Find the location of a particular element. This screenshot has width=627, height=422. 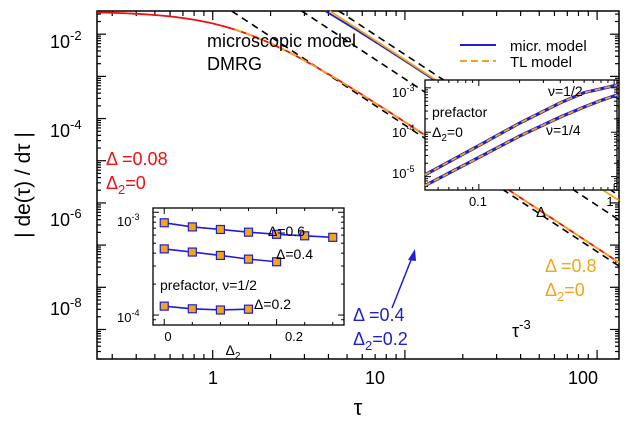

legend-label-micr-model: micr. model is located at coordinates (548, 46).